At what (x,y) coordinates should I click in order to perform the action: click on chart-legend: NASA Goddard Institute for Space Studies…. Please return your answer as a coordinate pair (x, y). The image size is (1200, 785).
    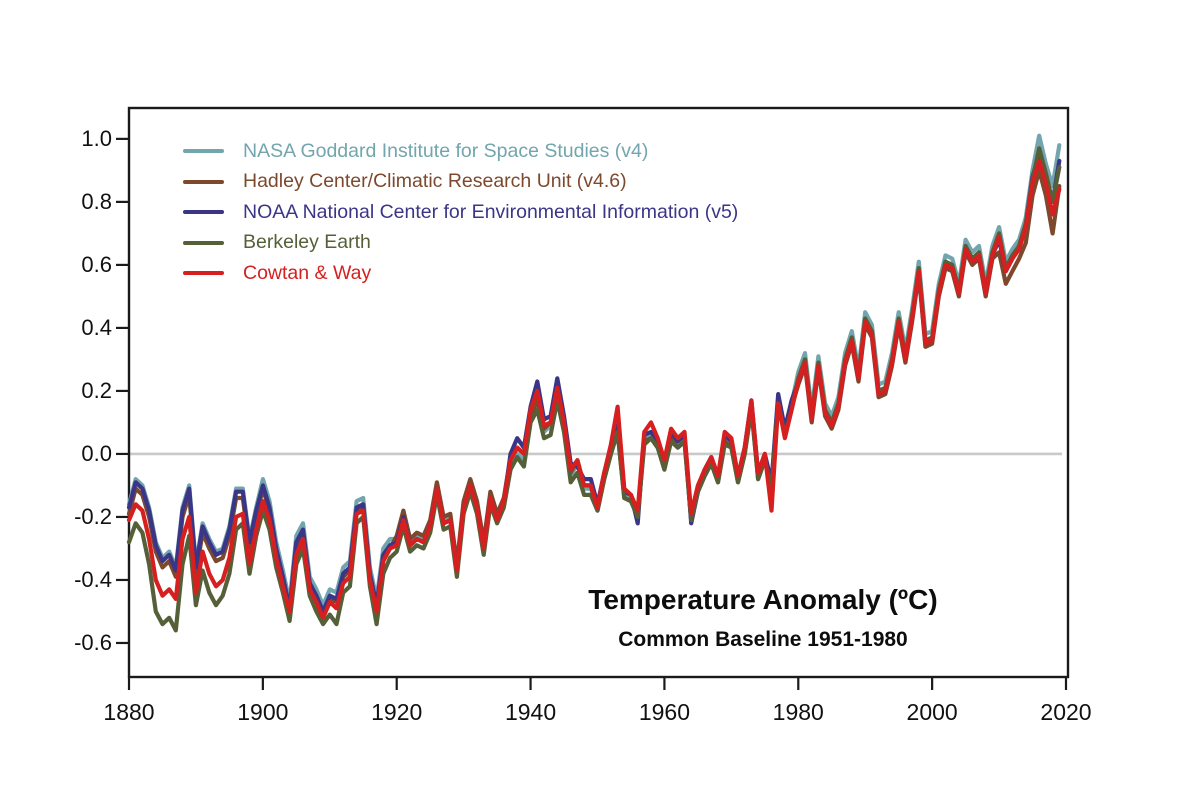
    Looking at the image, I should click on (460, 212).